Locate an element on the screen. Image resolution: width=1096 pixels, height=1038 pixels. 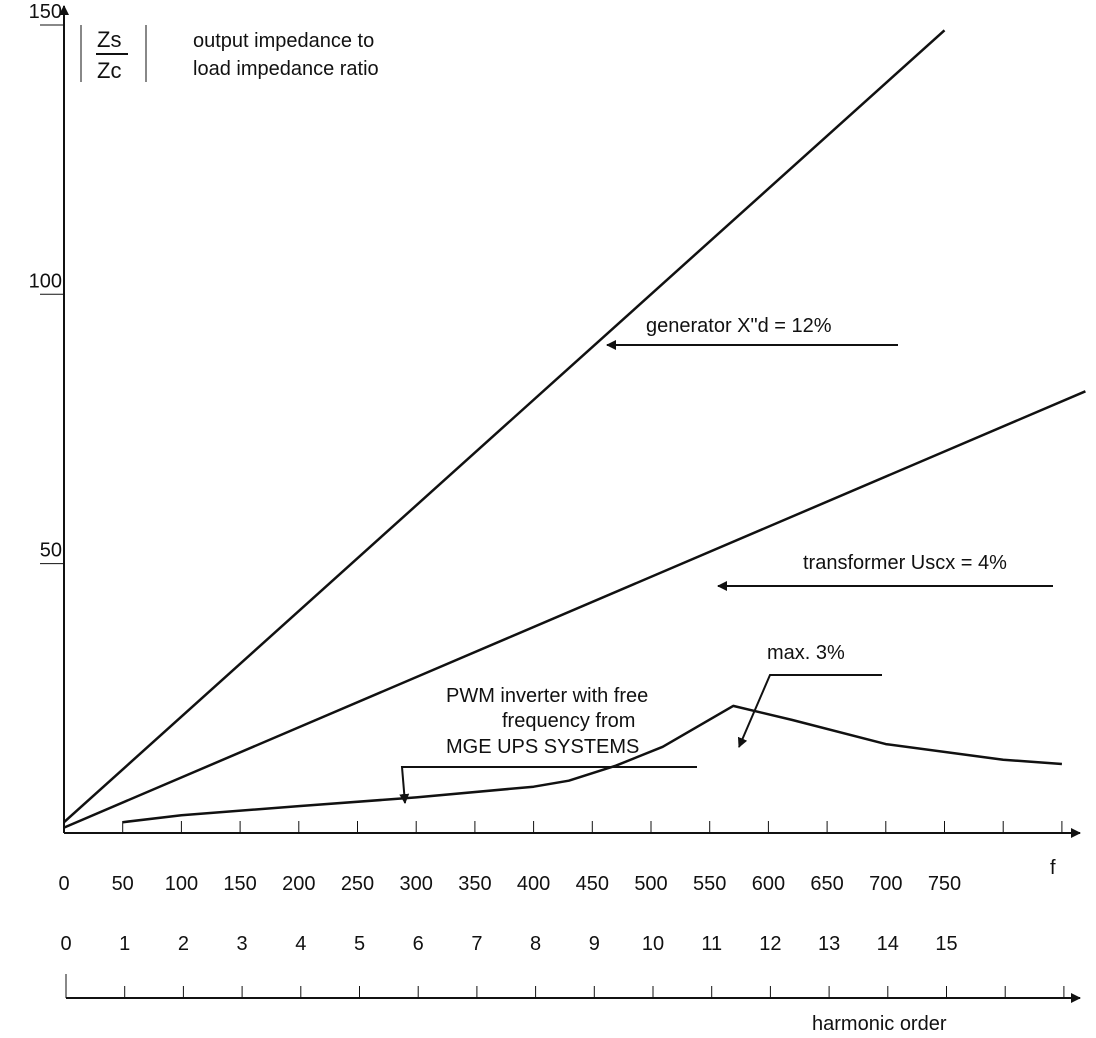
harmonic-tick-label: 1 is located at coordinates (124, 944).